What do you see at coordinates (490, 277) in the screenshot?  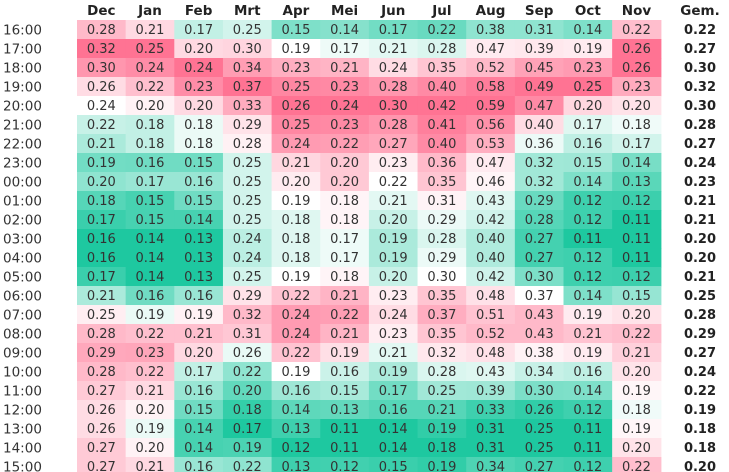 I see `cell-value: 0.42` at bounding box center [490, 277].